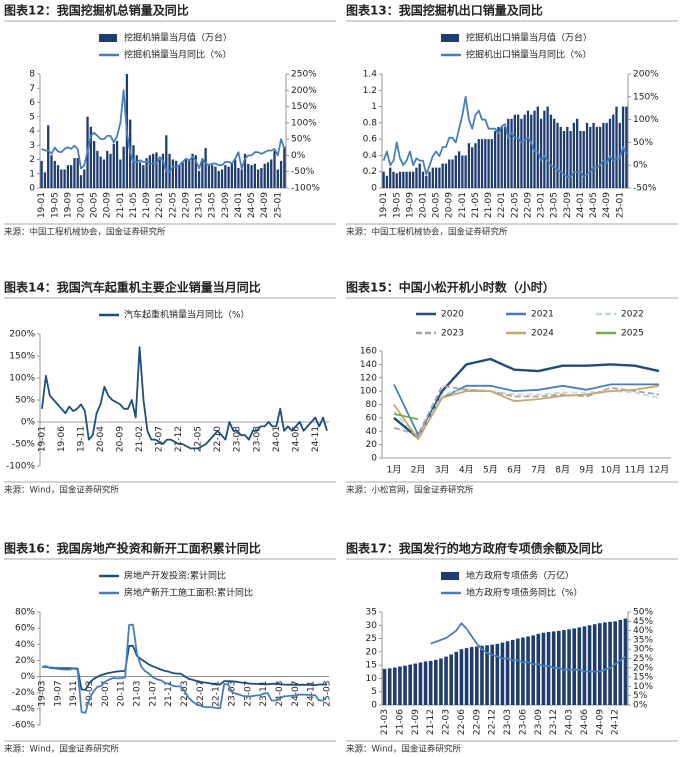 This screenshot has width=684, height=757. Describe the element at coordinates (372, 445) in the screenshot. I see `y-tick-label: 20` at that location.